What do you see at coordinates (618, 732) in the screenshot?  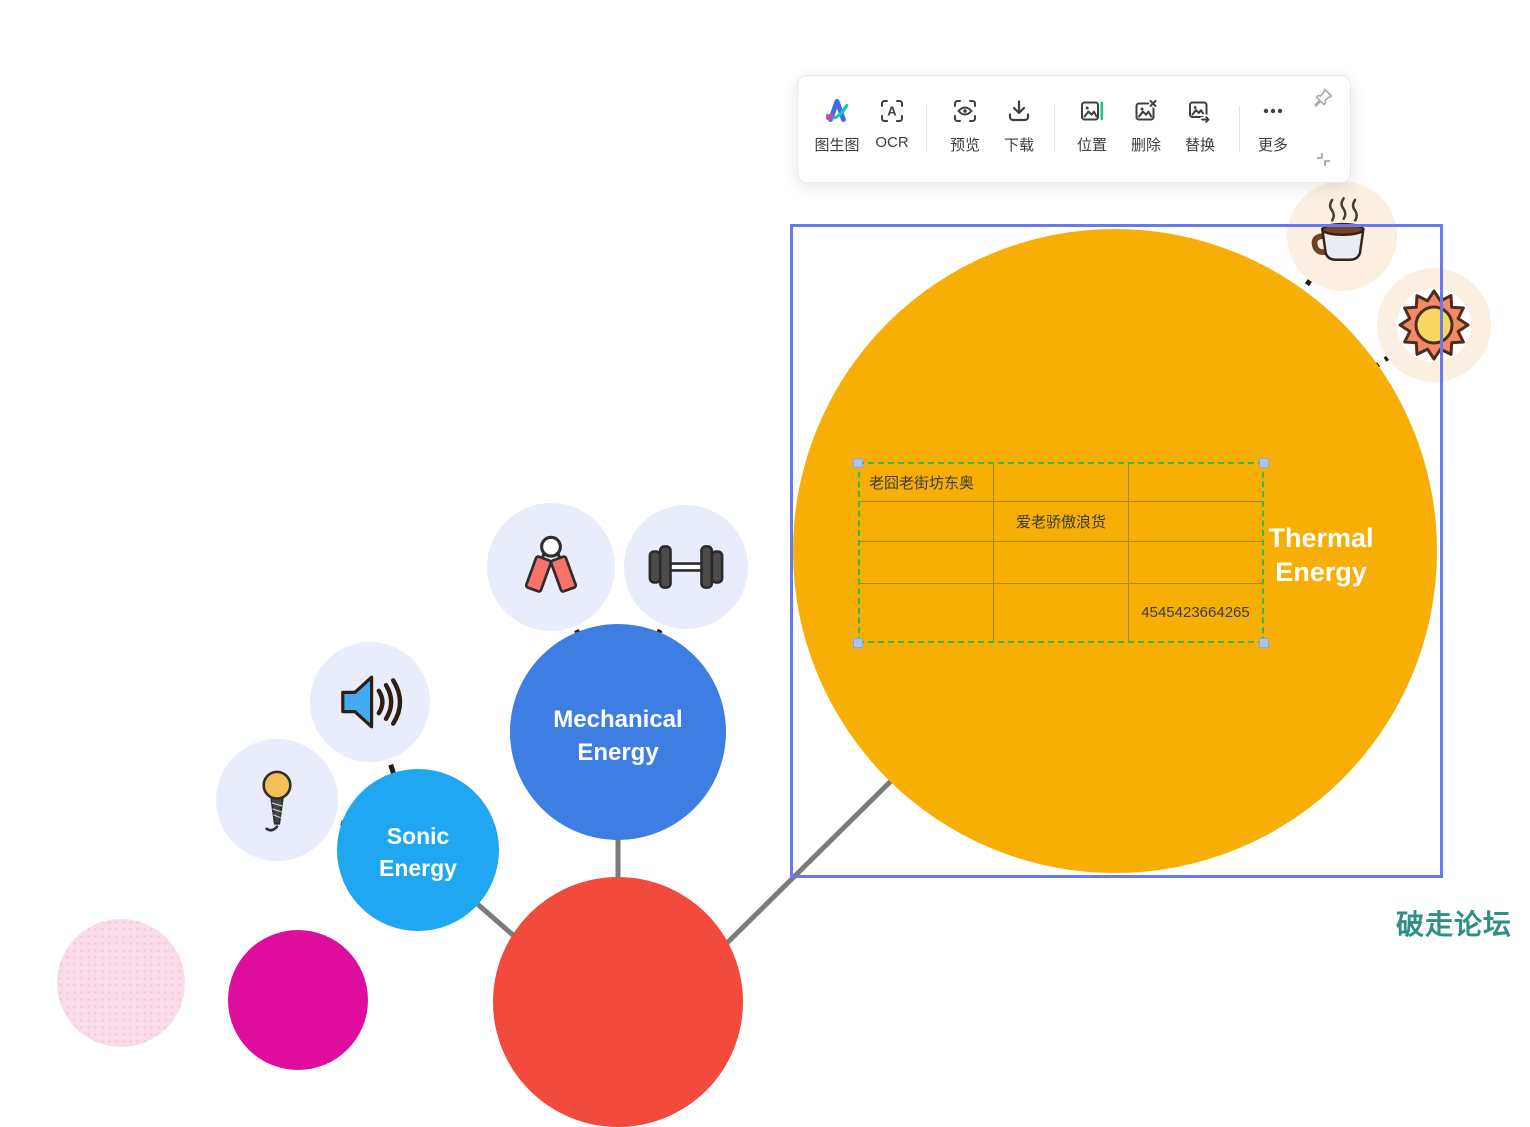 I see `mechanical-energy-node` at bounding box center [618, 732].